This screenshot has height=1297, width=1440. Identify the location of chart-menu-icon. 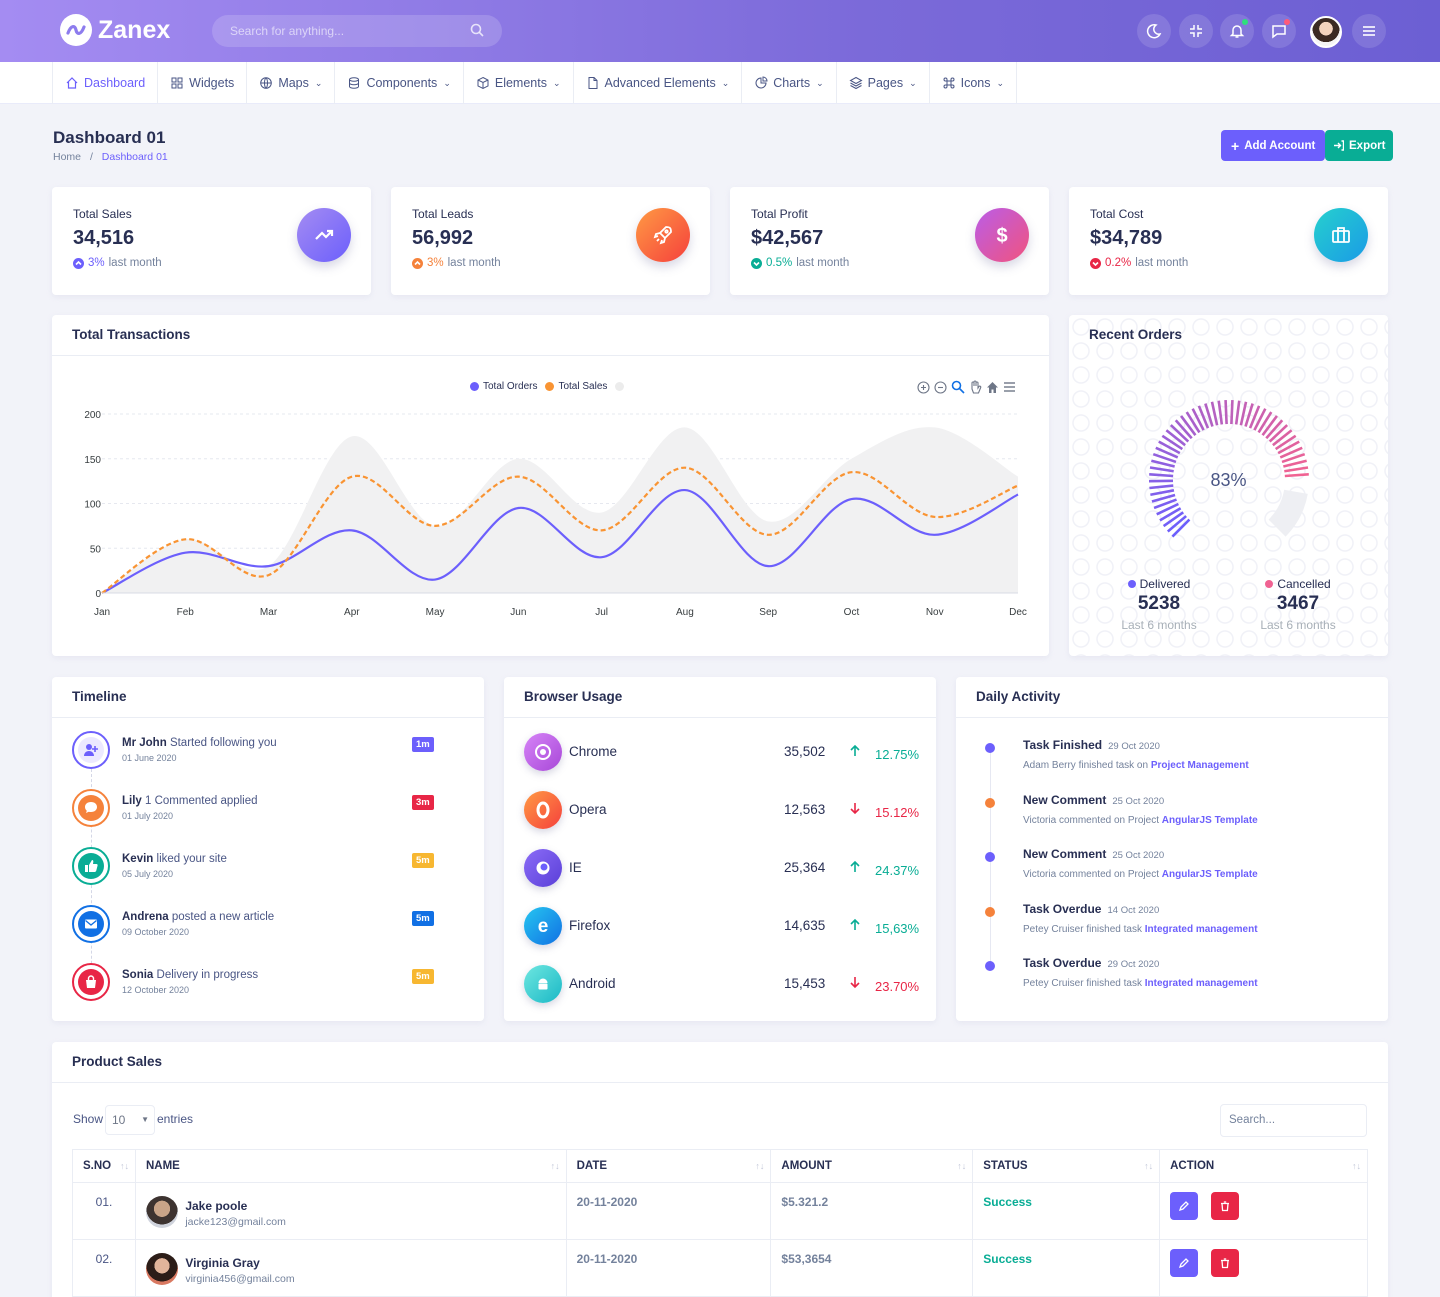
(1009, 387).